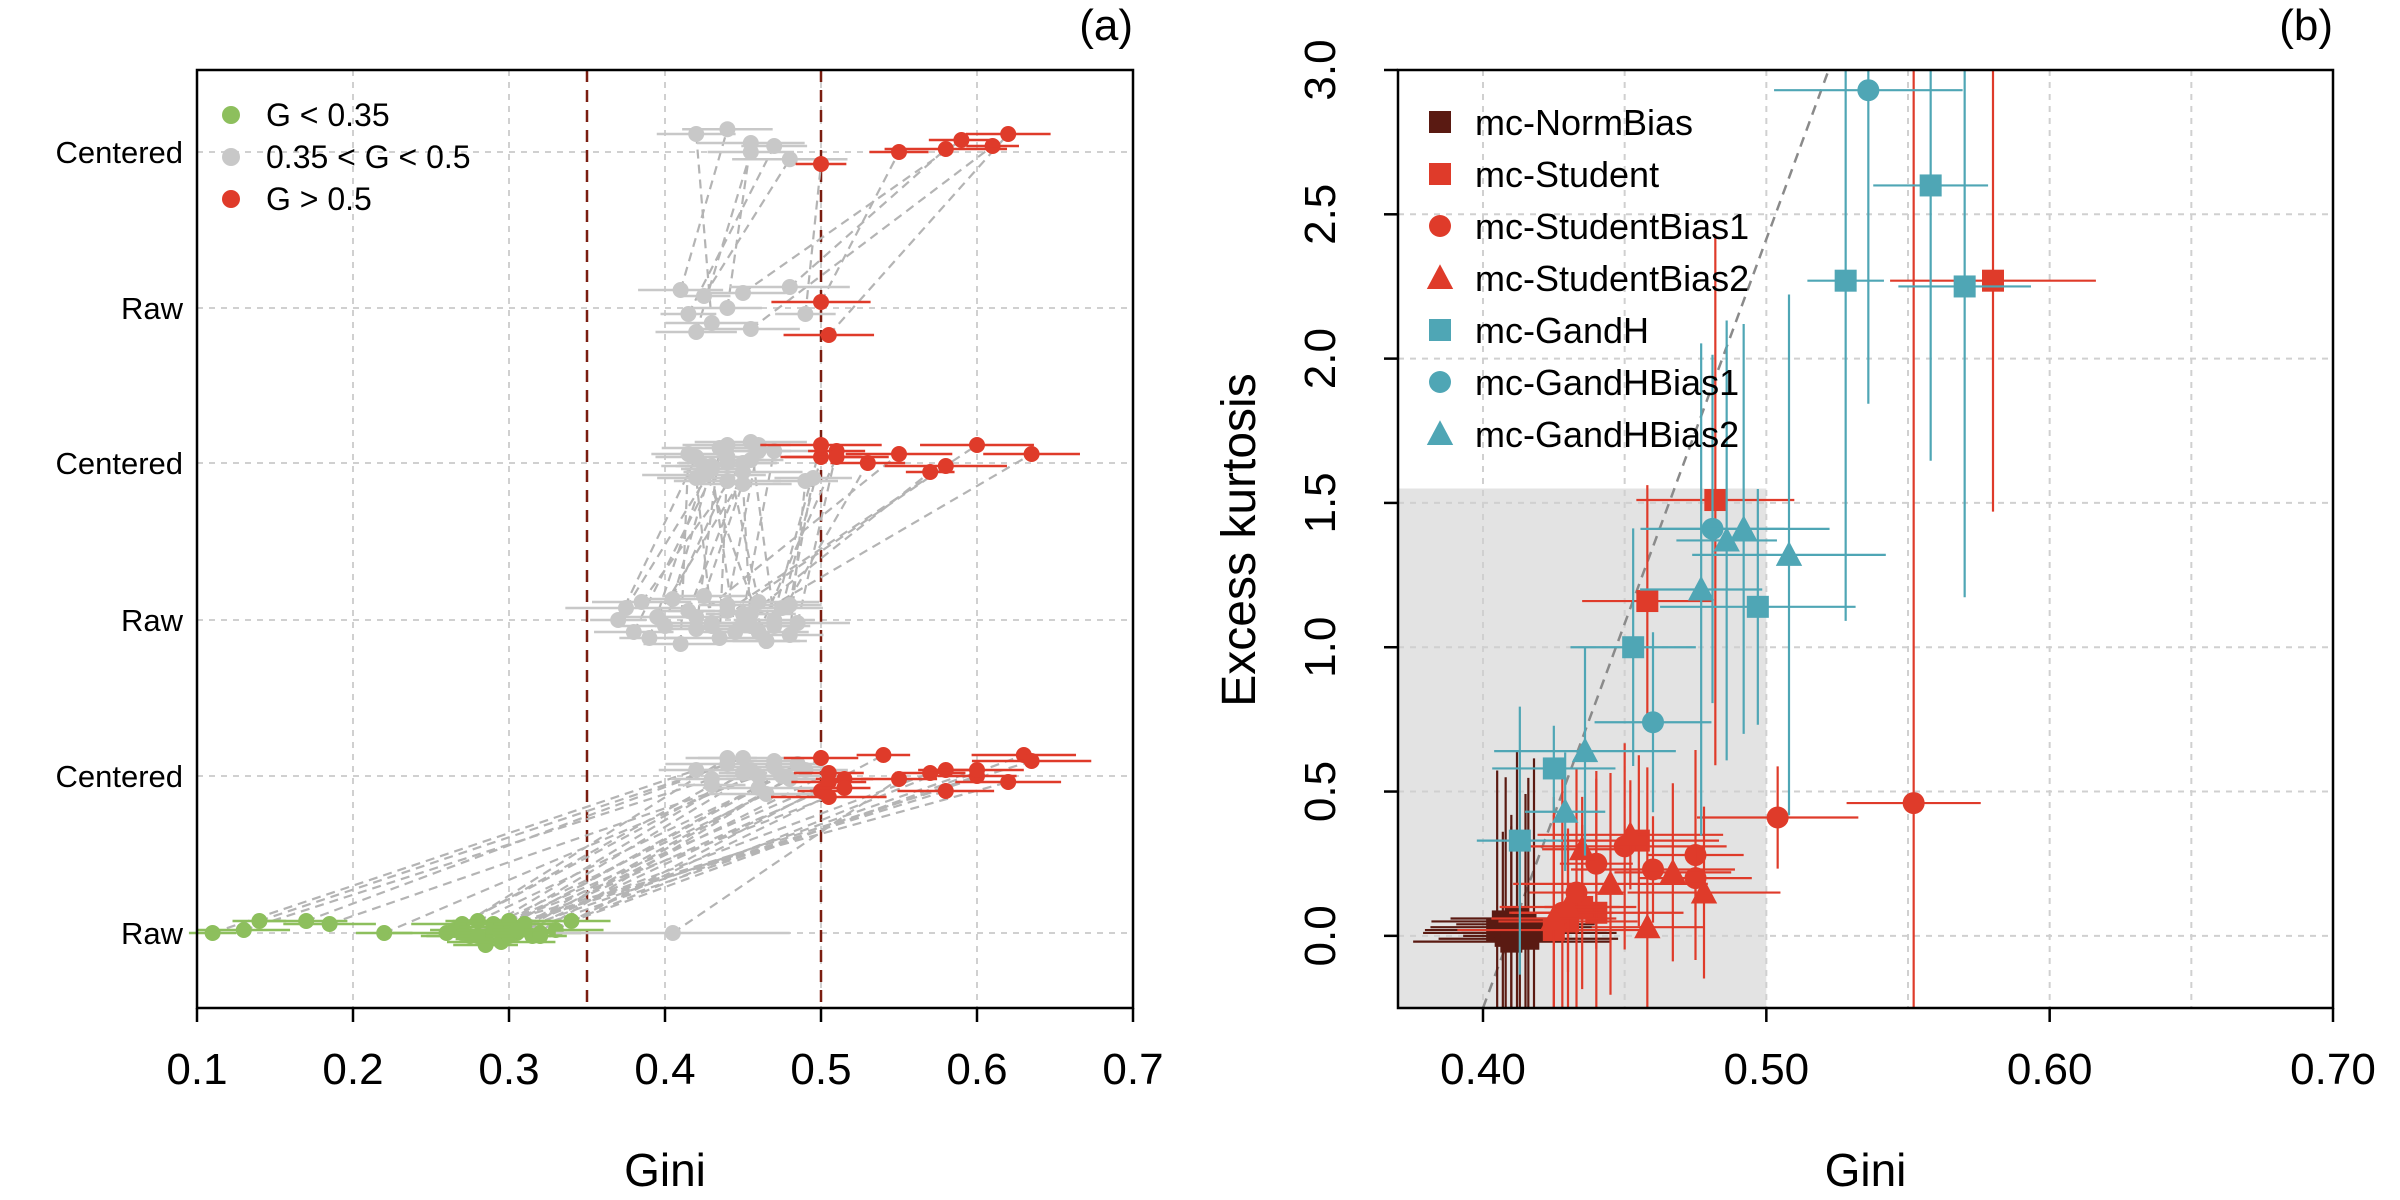 The image size is (2400, 1200). What do you see at coordinates (1562, 330) in the screenshot?
I see `legend-label-b: mc-GandH` at bounding box center [1562, 330].